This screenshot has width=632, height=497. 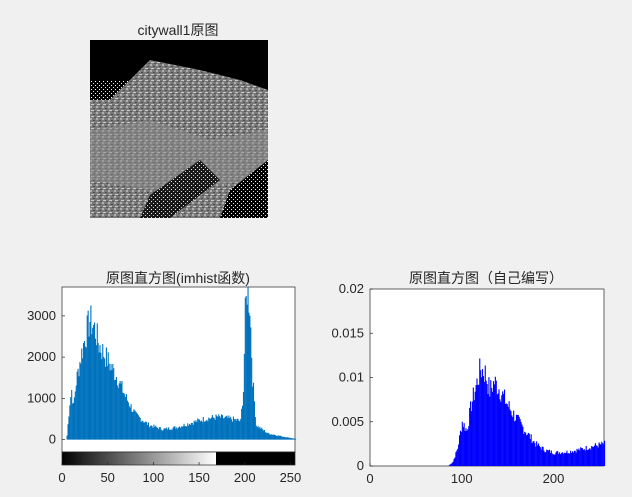 What do you see at coordinates (360, 465) in the screenshot?
I see `y-tick-label: 0` at bounding box center [360, 465].